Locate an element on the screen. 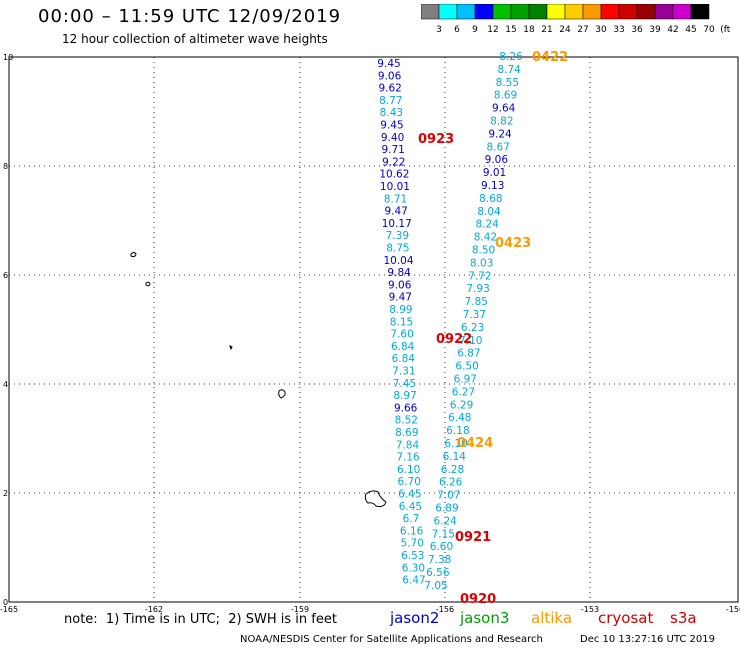  wave-height-value: 8.99 is located at coordinates (400, 310).